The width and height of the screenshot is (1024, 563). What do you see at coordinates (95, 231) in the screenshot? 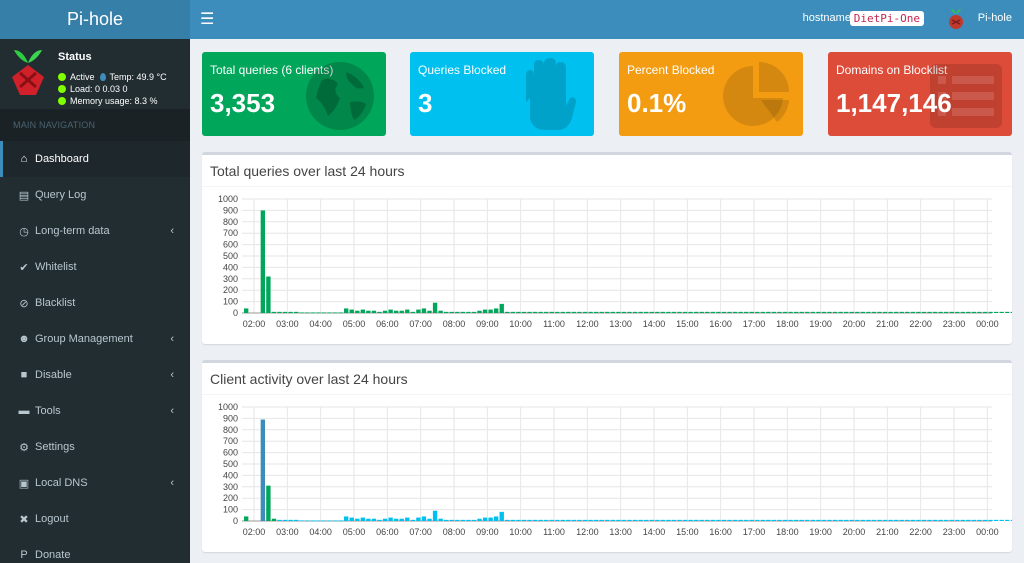
I see `sidebar-item-long-term-data: ◷ Long-term data ‹` at bounding box center [95, 231].